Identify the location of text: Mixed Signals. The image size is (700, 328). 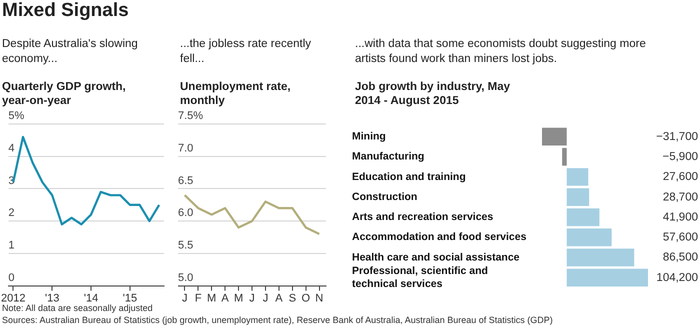
(65, 11).